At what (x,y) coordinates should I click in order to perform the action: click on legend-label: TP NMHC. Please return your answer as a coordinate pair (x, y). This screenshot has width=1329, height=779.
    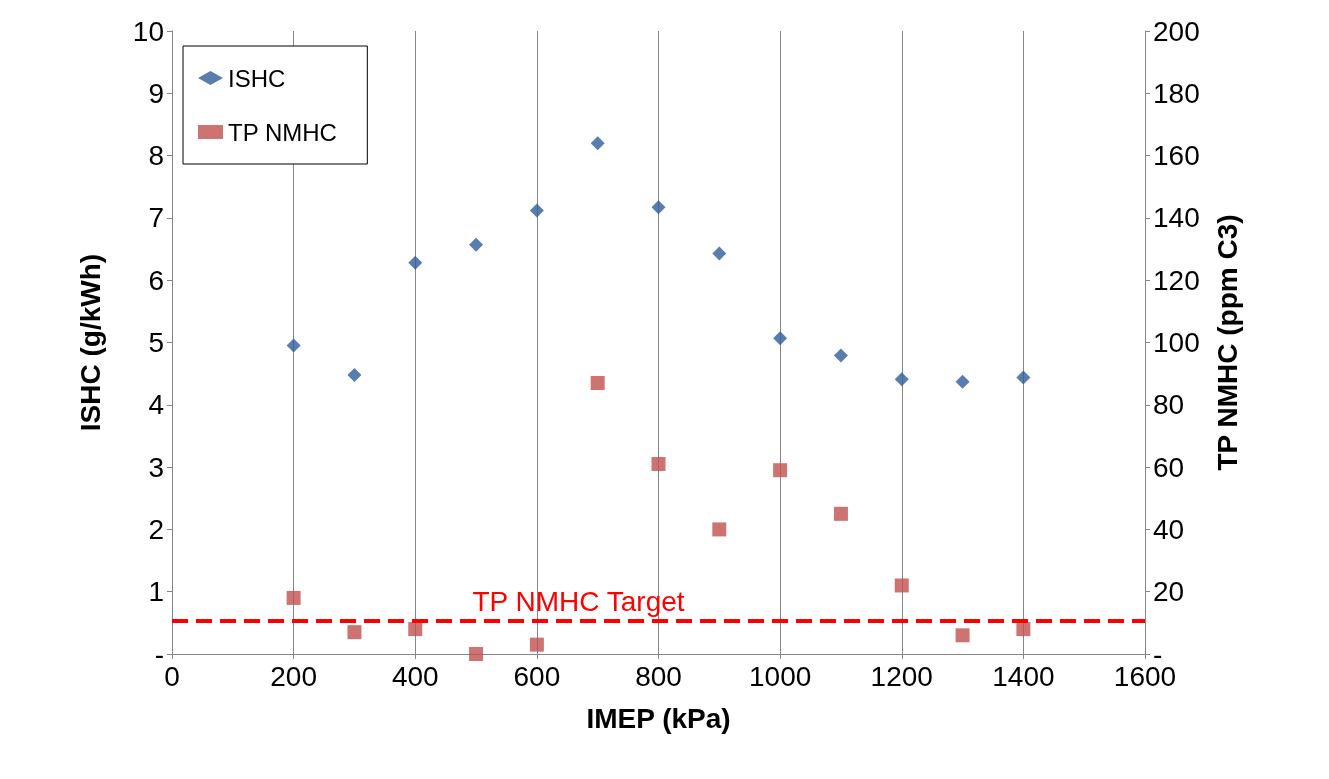
    Looking at the image, I should click on (282, 132).